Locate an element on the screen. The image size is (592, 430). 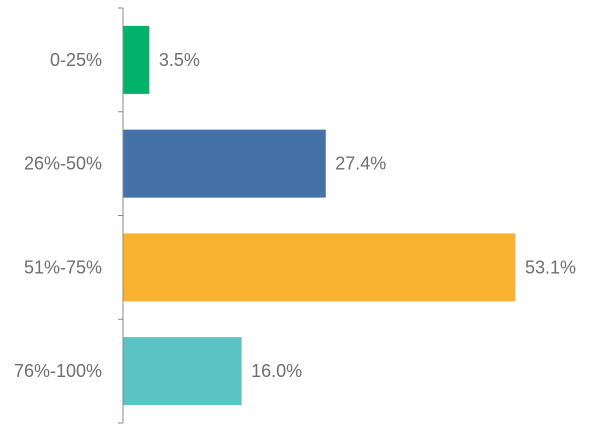
category-tick-label: 0-25% is located at coordinates (76, 60).